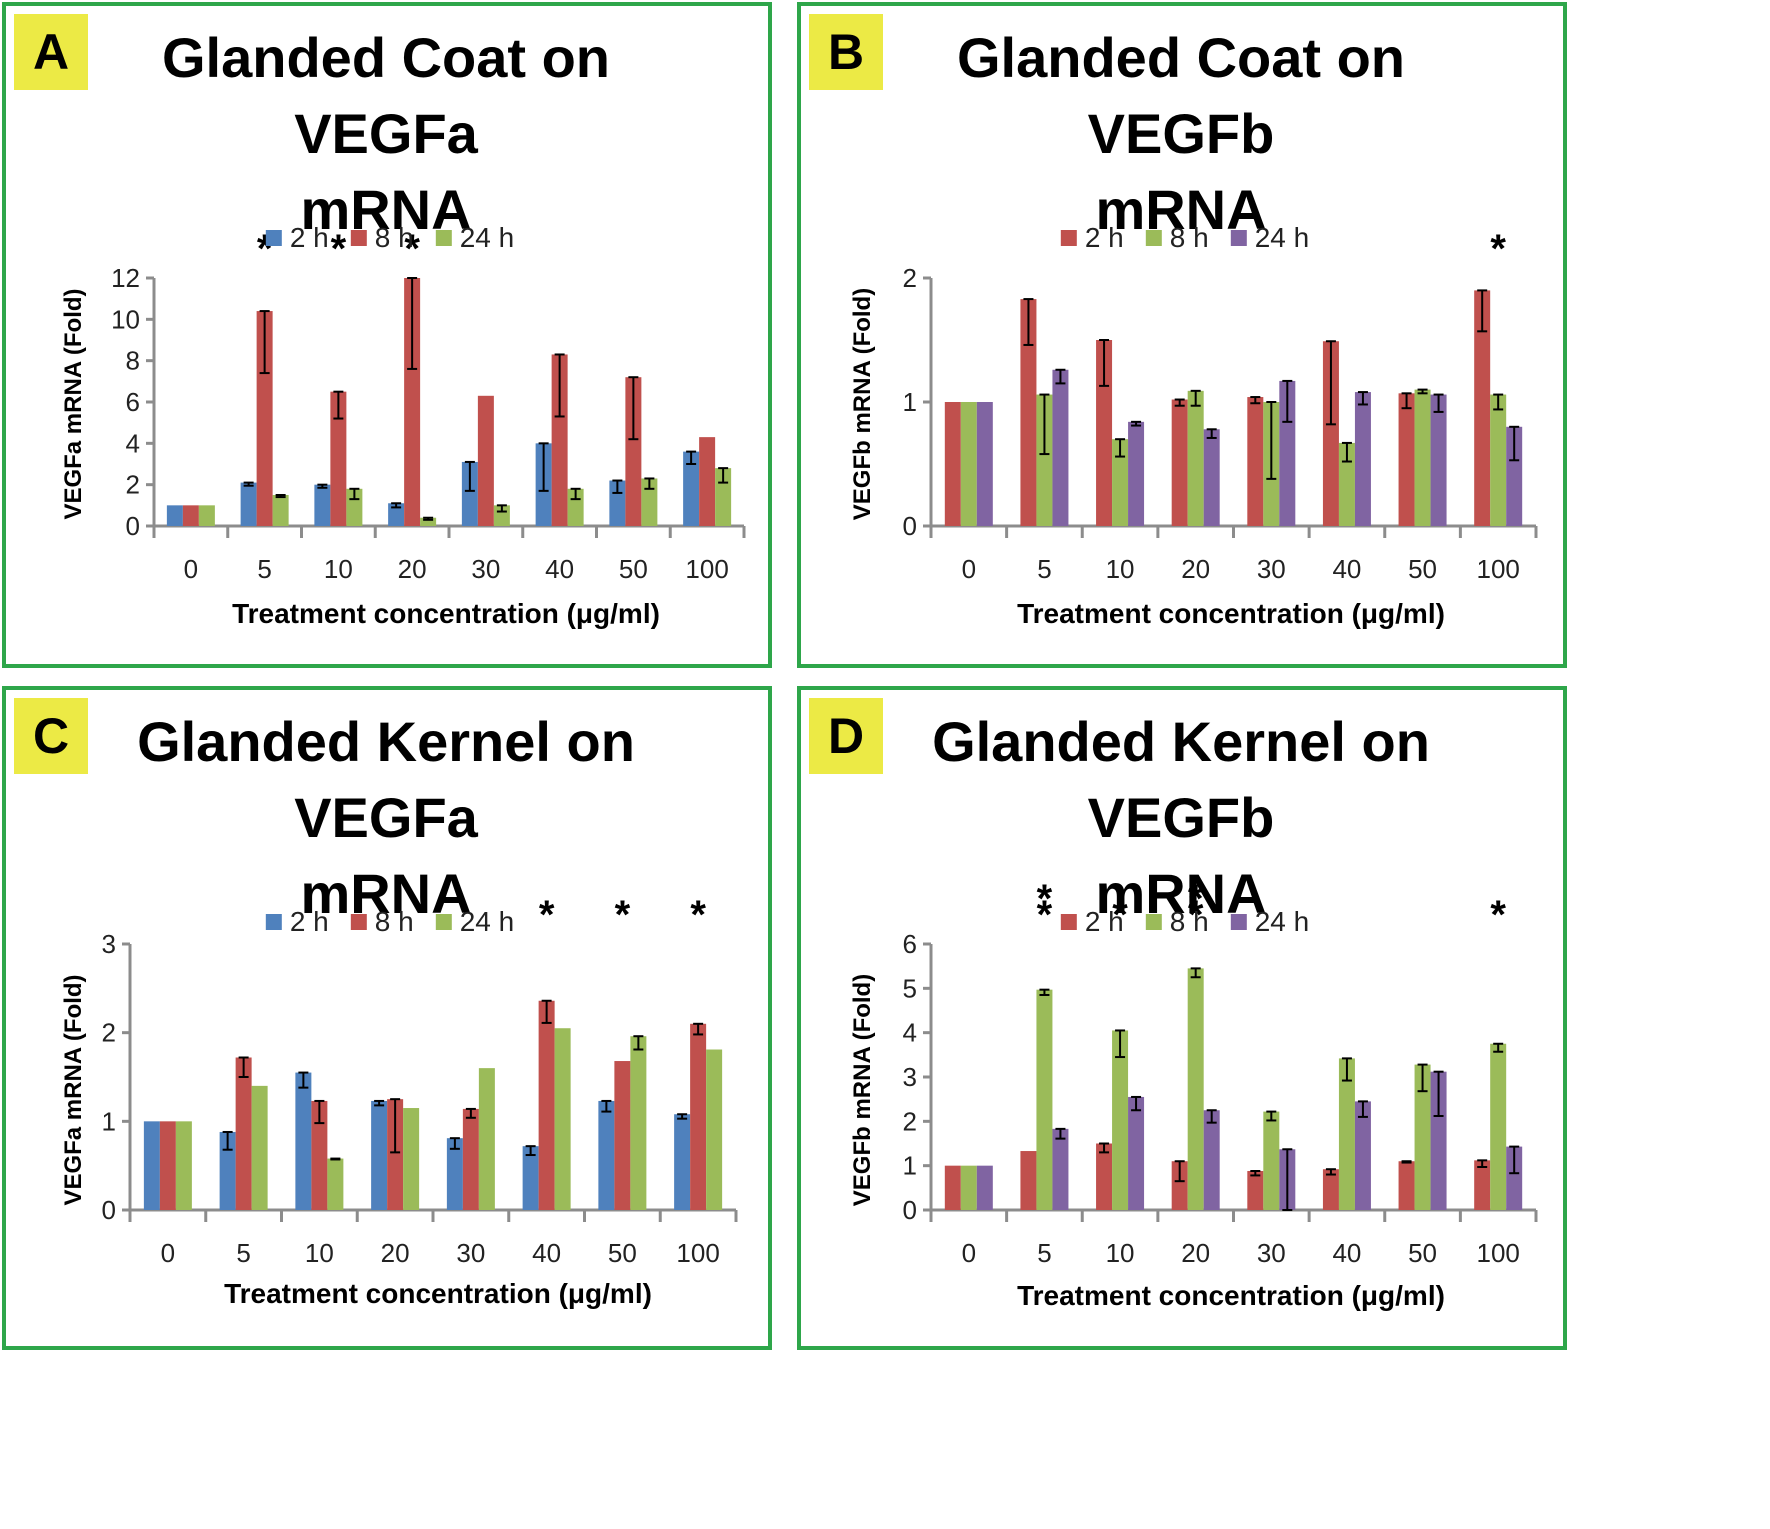 The height and width of the screenshot is (1529, 1770). I want to click on chart-d-ylabel: VEGFb mRNA (Fold), so click(862, 1090).